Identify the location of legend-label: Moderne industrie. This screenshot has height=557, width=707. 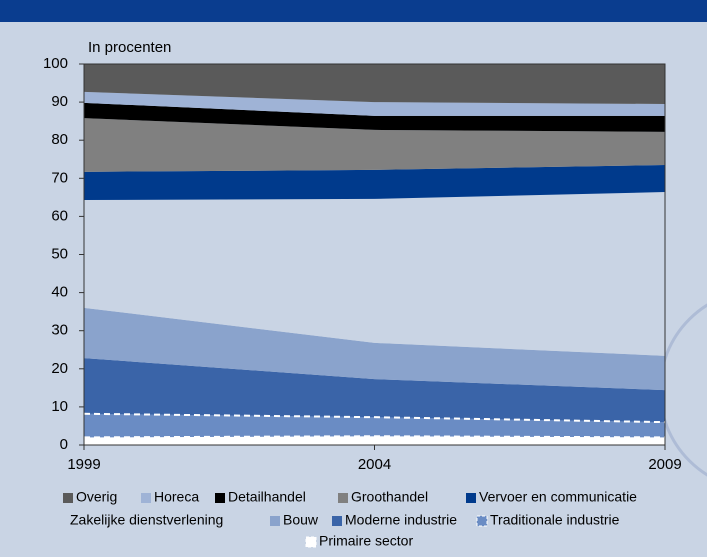
(401, 520).